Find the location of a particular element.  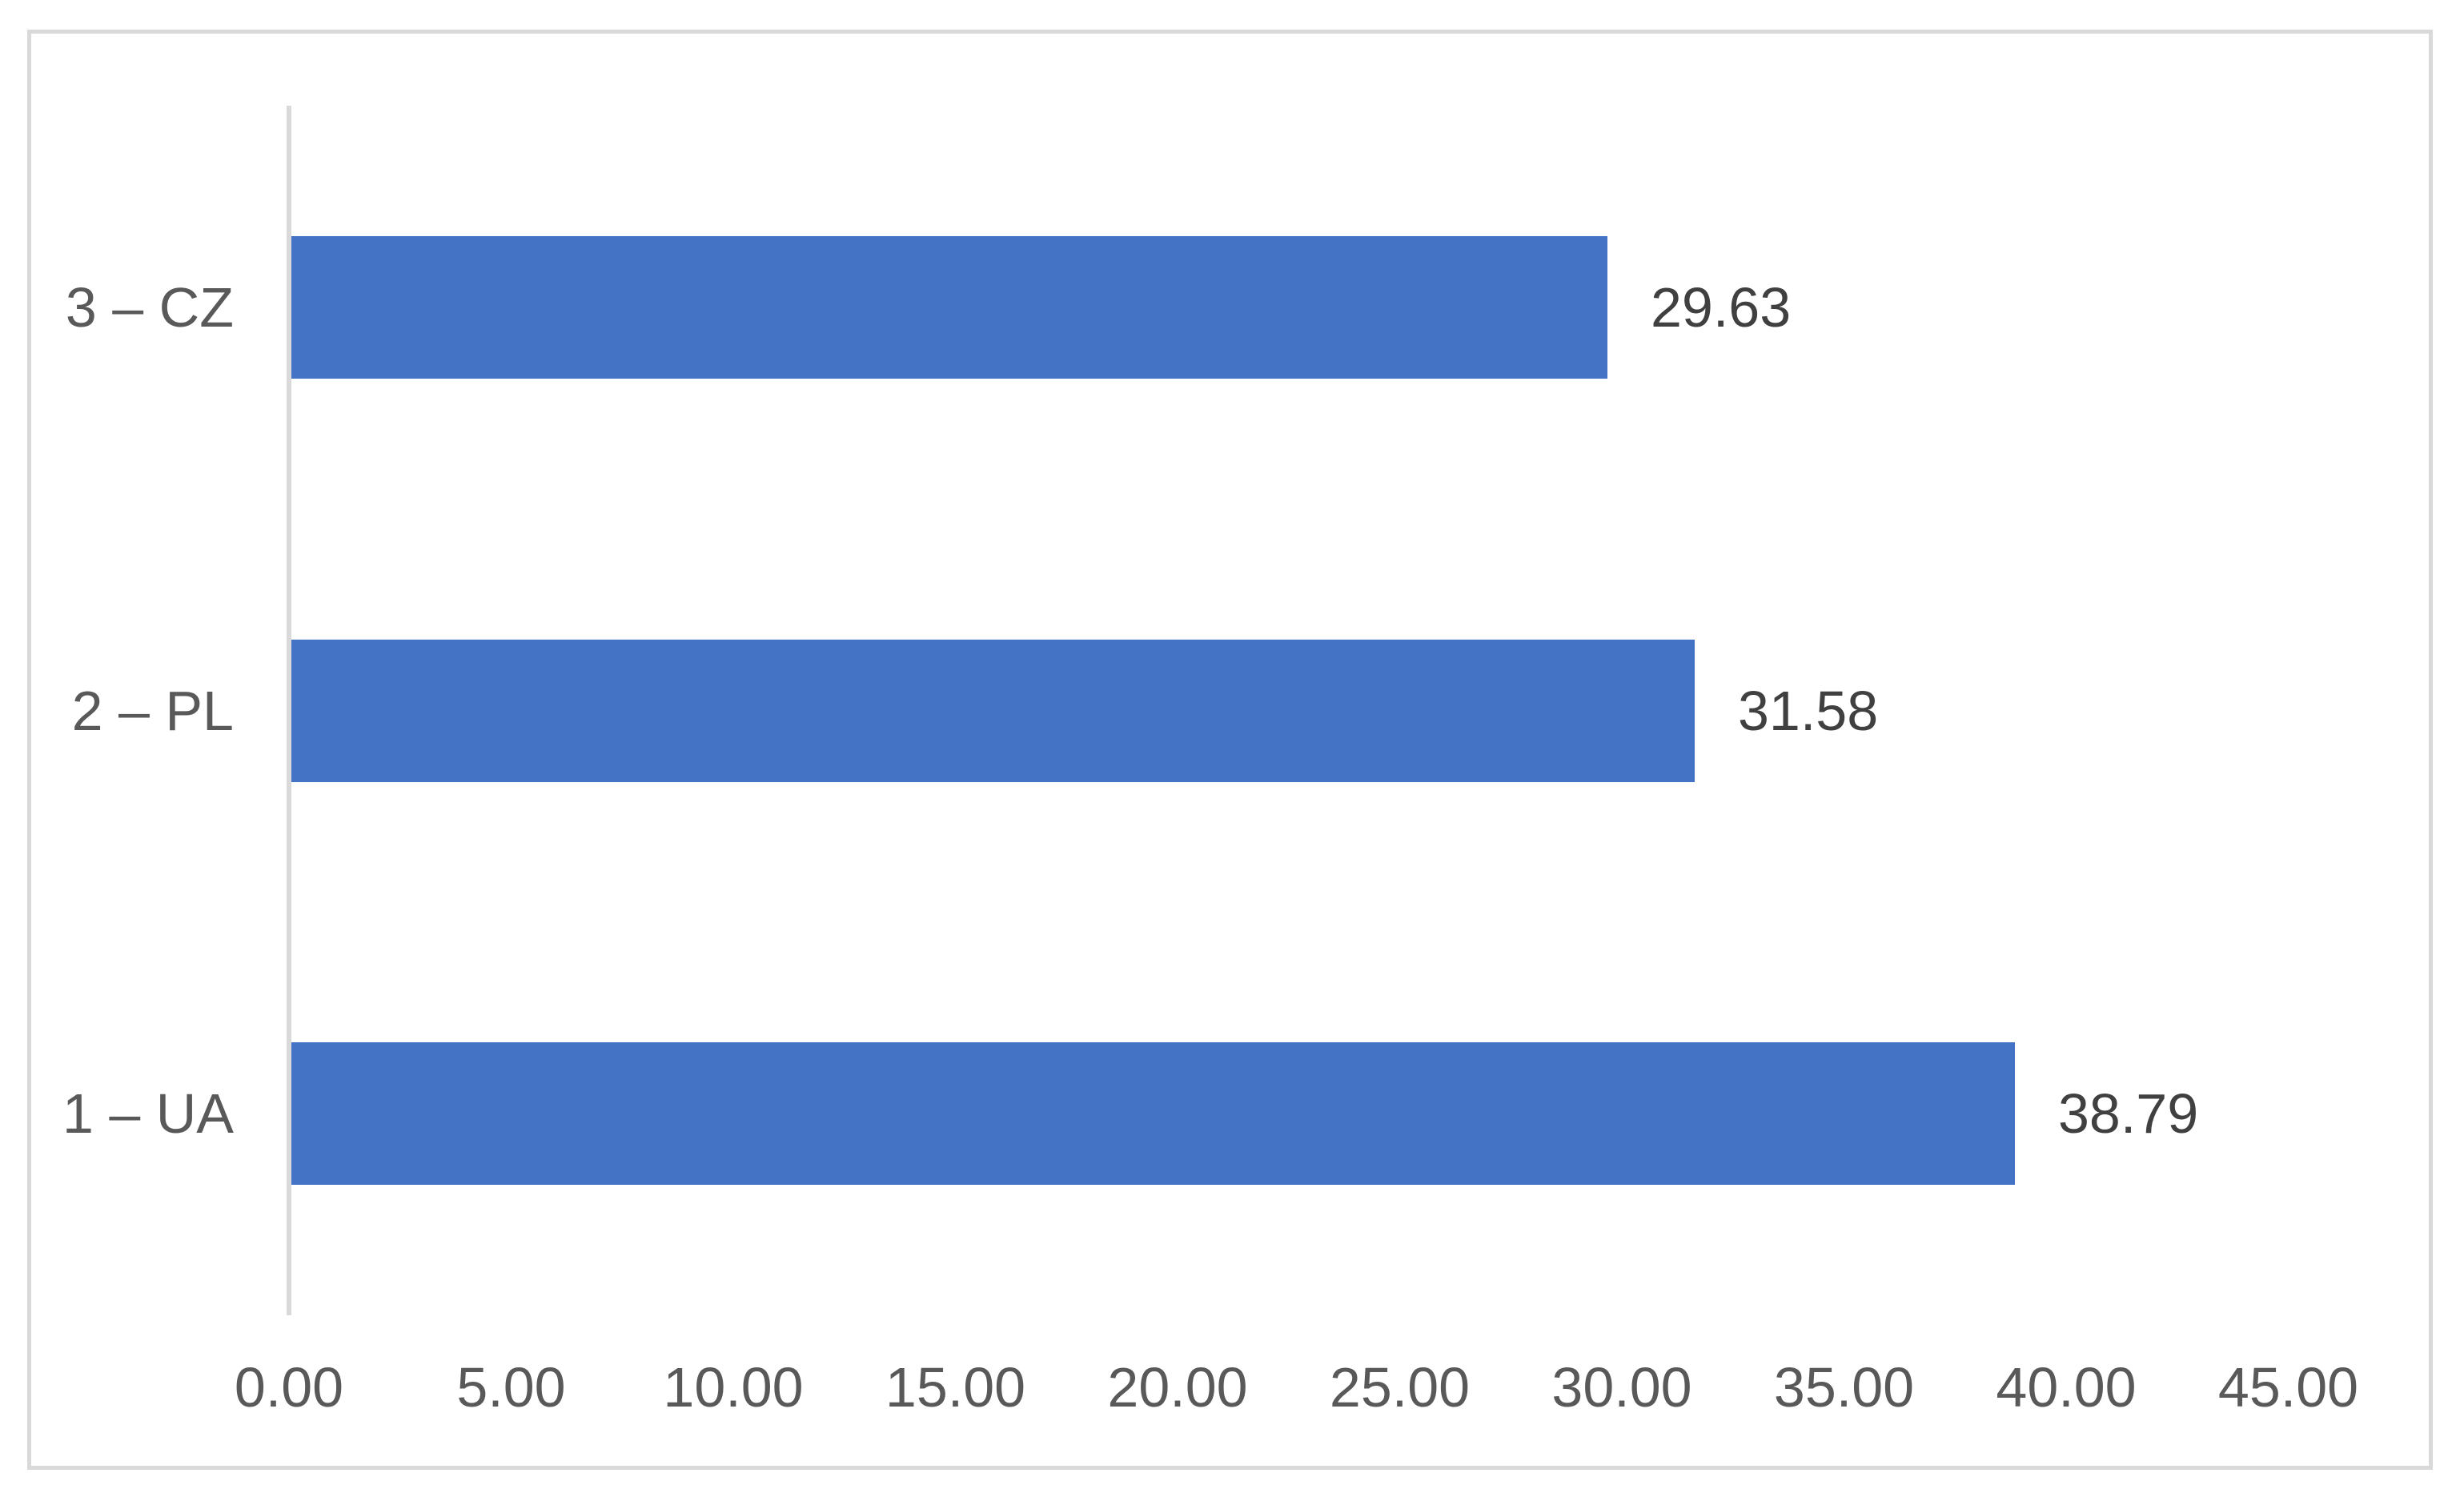

x-axis-tick-label: 45.00 is located at coordinates (2288, 1387).